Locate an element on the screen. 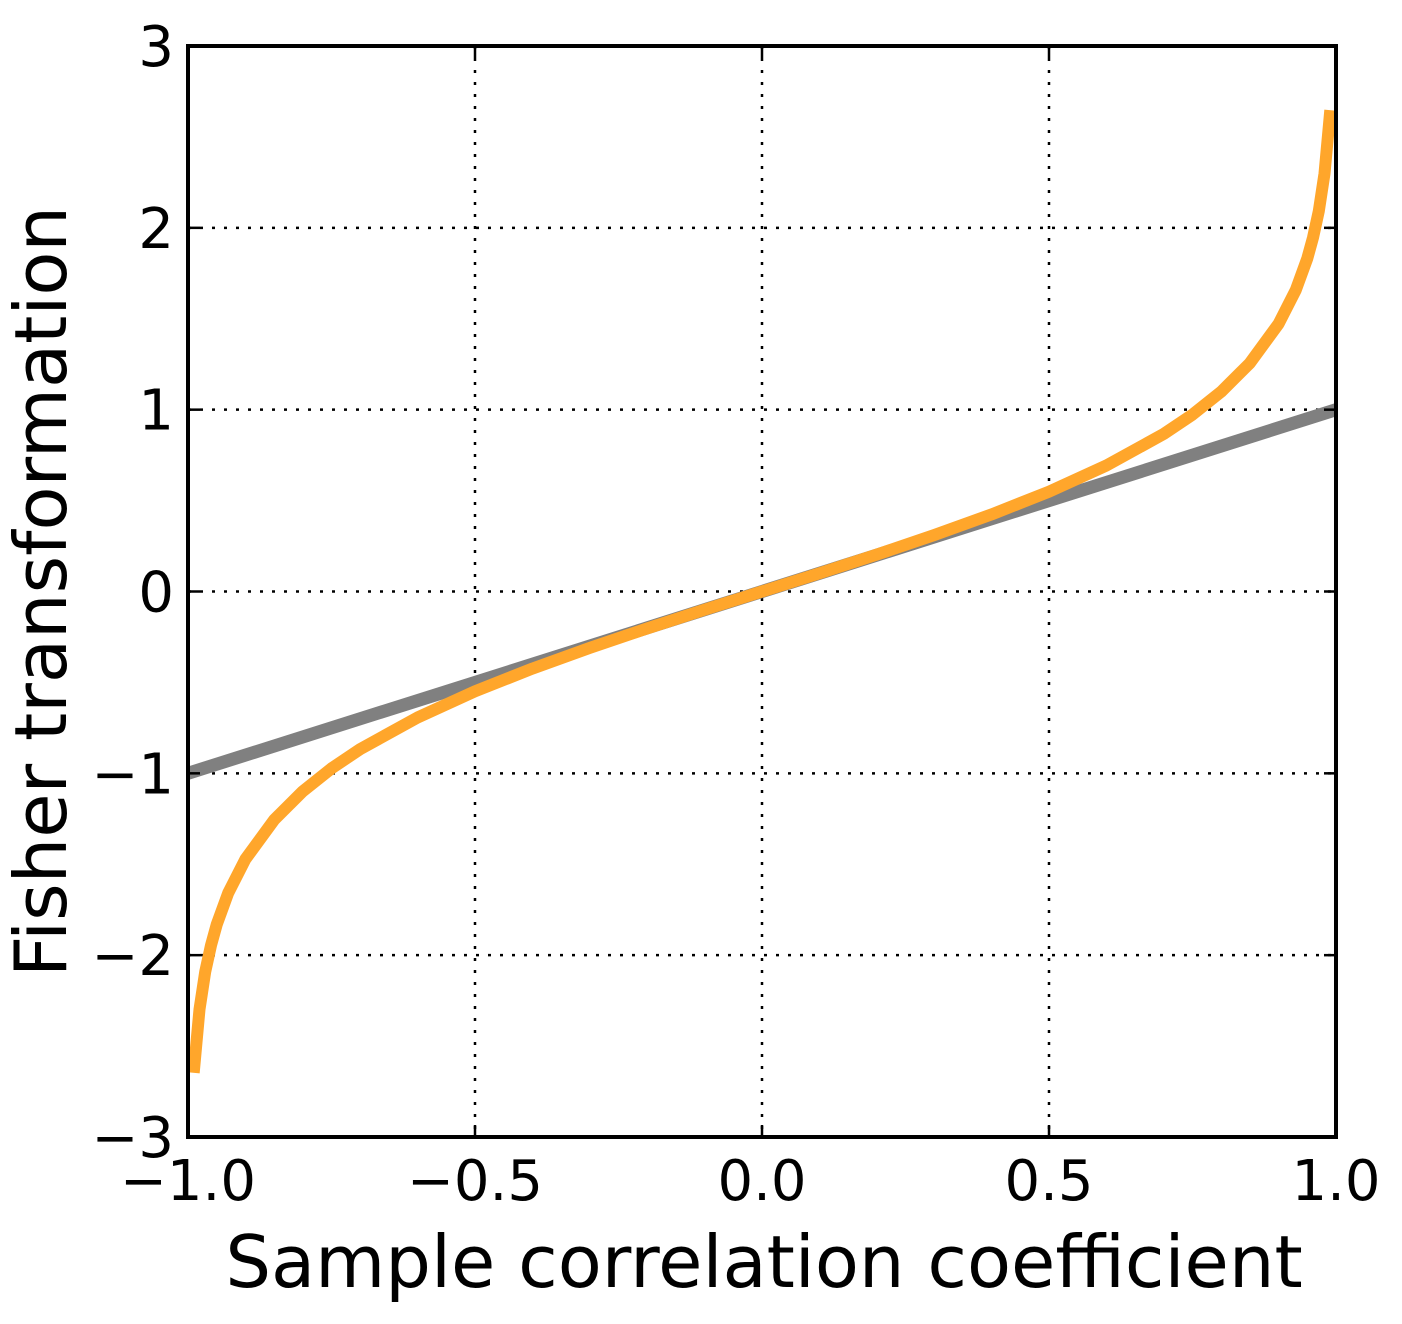  y-axis-title: Fisher transformation is located at coordinates (41, 591).